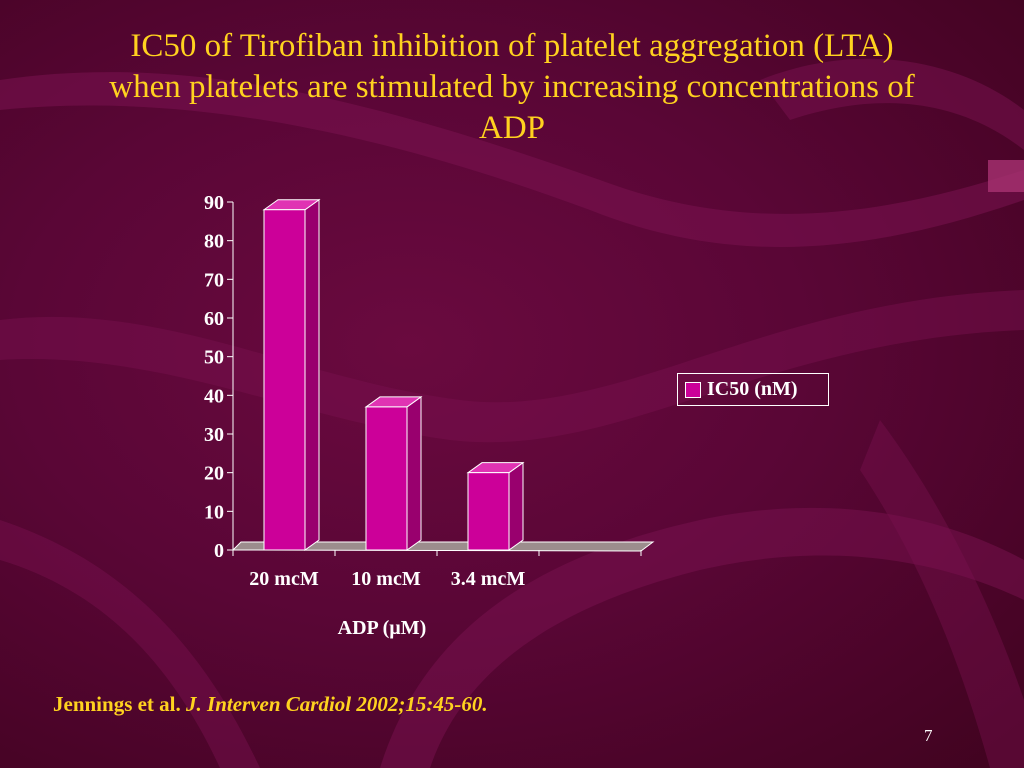 This screenshot has height=768, width=1024. Describe the element at coordinates (219, 551) in the screenshot. I see `y-tick-label: 0` at that location.